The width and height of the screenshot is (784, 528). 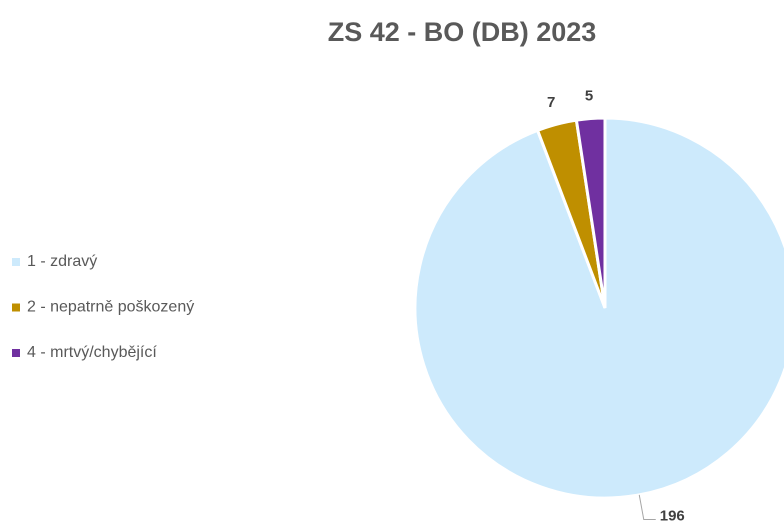 What do you see at coordinates (110, 307) in the screenshot?
I see `legend-label: 2 - nepatrně poškozený` at bounding box center [110, 307].